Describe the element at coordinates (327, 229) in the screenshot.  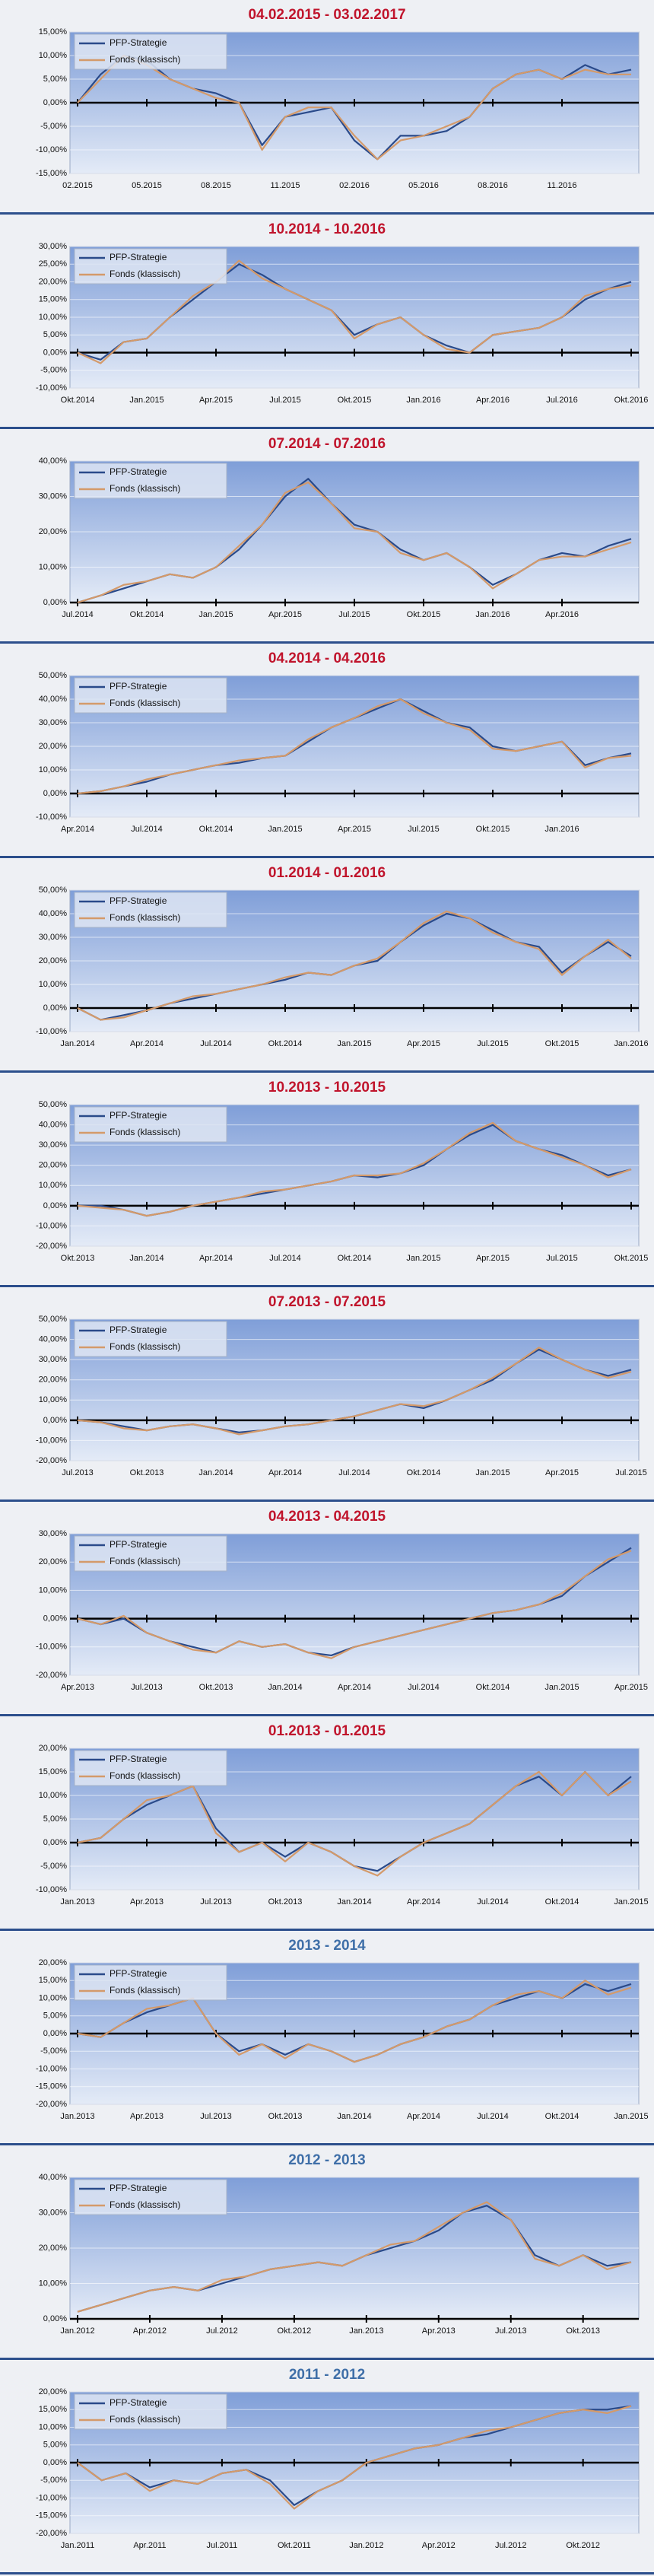
I see `chart-title: 10.2014 - 10.2016` at that location.